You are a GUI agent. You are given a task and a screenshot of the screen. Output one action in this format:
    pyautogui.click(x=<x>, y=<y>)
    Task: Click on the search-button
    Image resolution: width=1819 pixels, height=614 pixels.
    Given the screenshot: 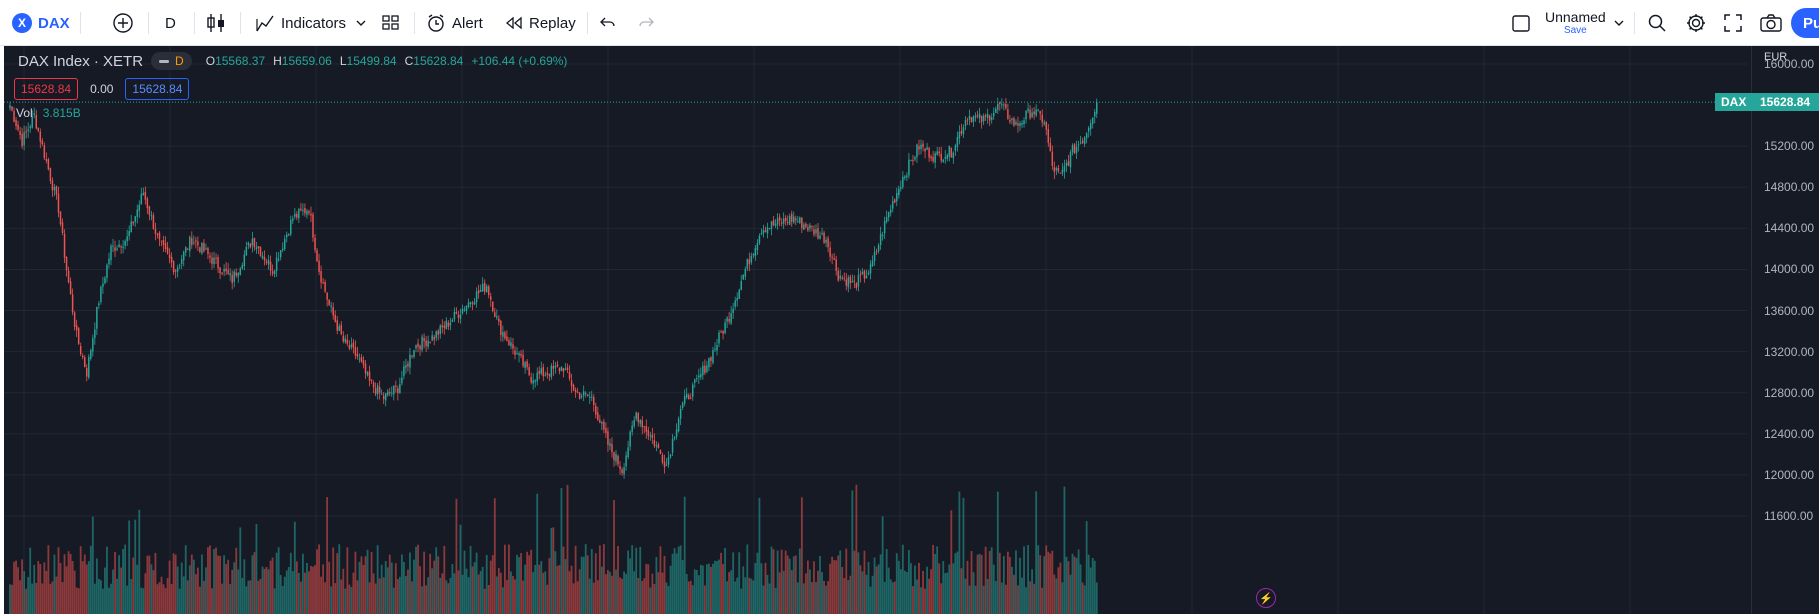 What is the action you would take?
    pyautogui.click(x=1657, y=23)
    